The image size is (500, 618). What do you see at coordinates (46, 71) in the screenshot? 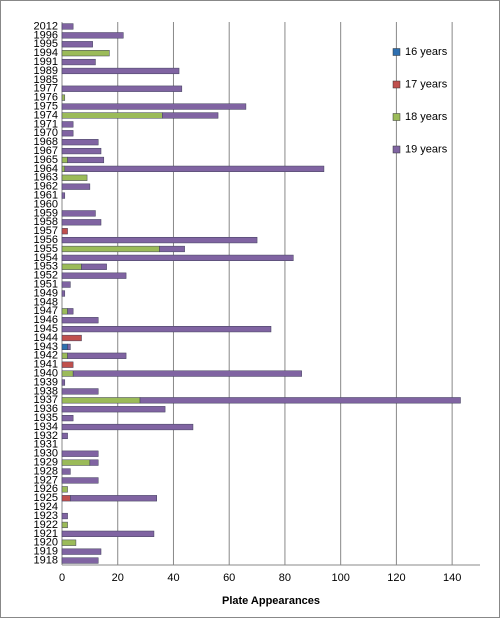
I see `y-tick-label: 1989` at bounding box center [46, 71].